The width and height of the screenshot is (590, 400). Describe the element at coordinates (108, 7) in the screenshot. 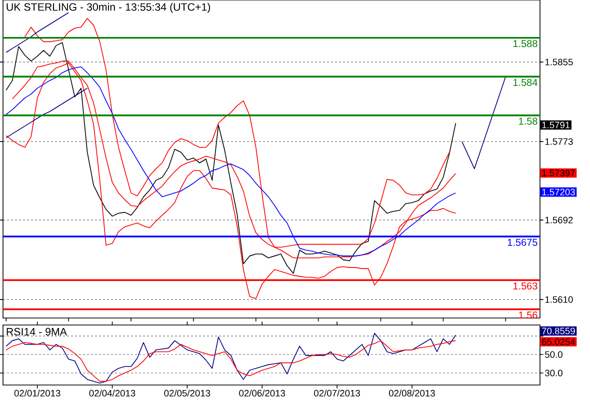

I see `chart-title: UK STERLING - 30min - 13:55:34 (UTC+1)` at that location.